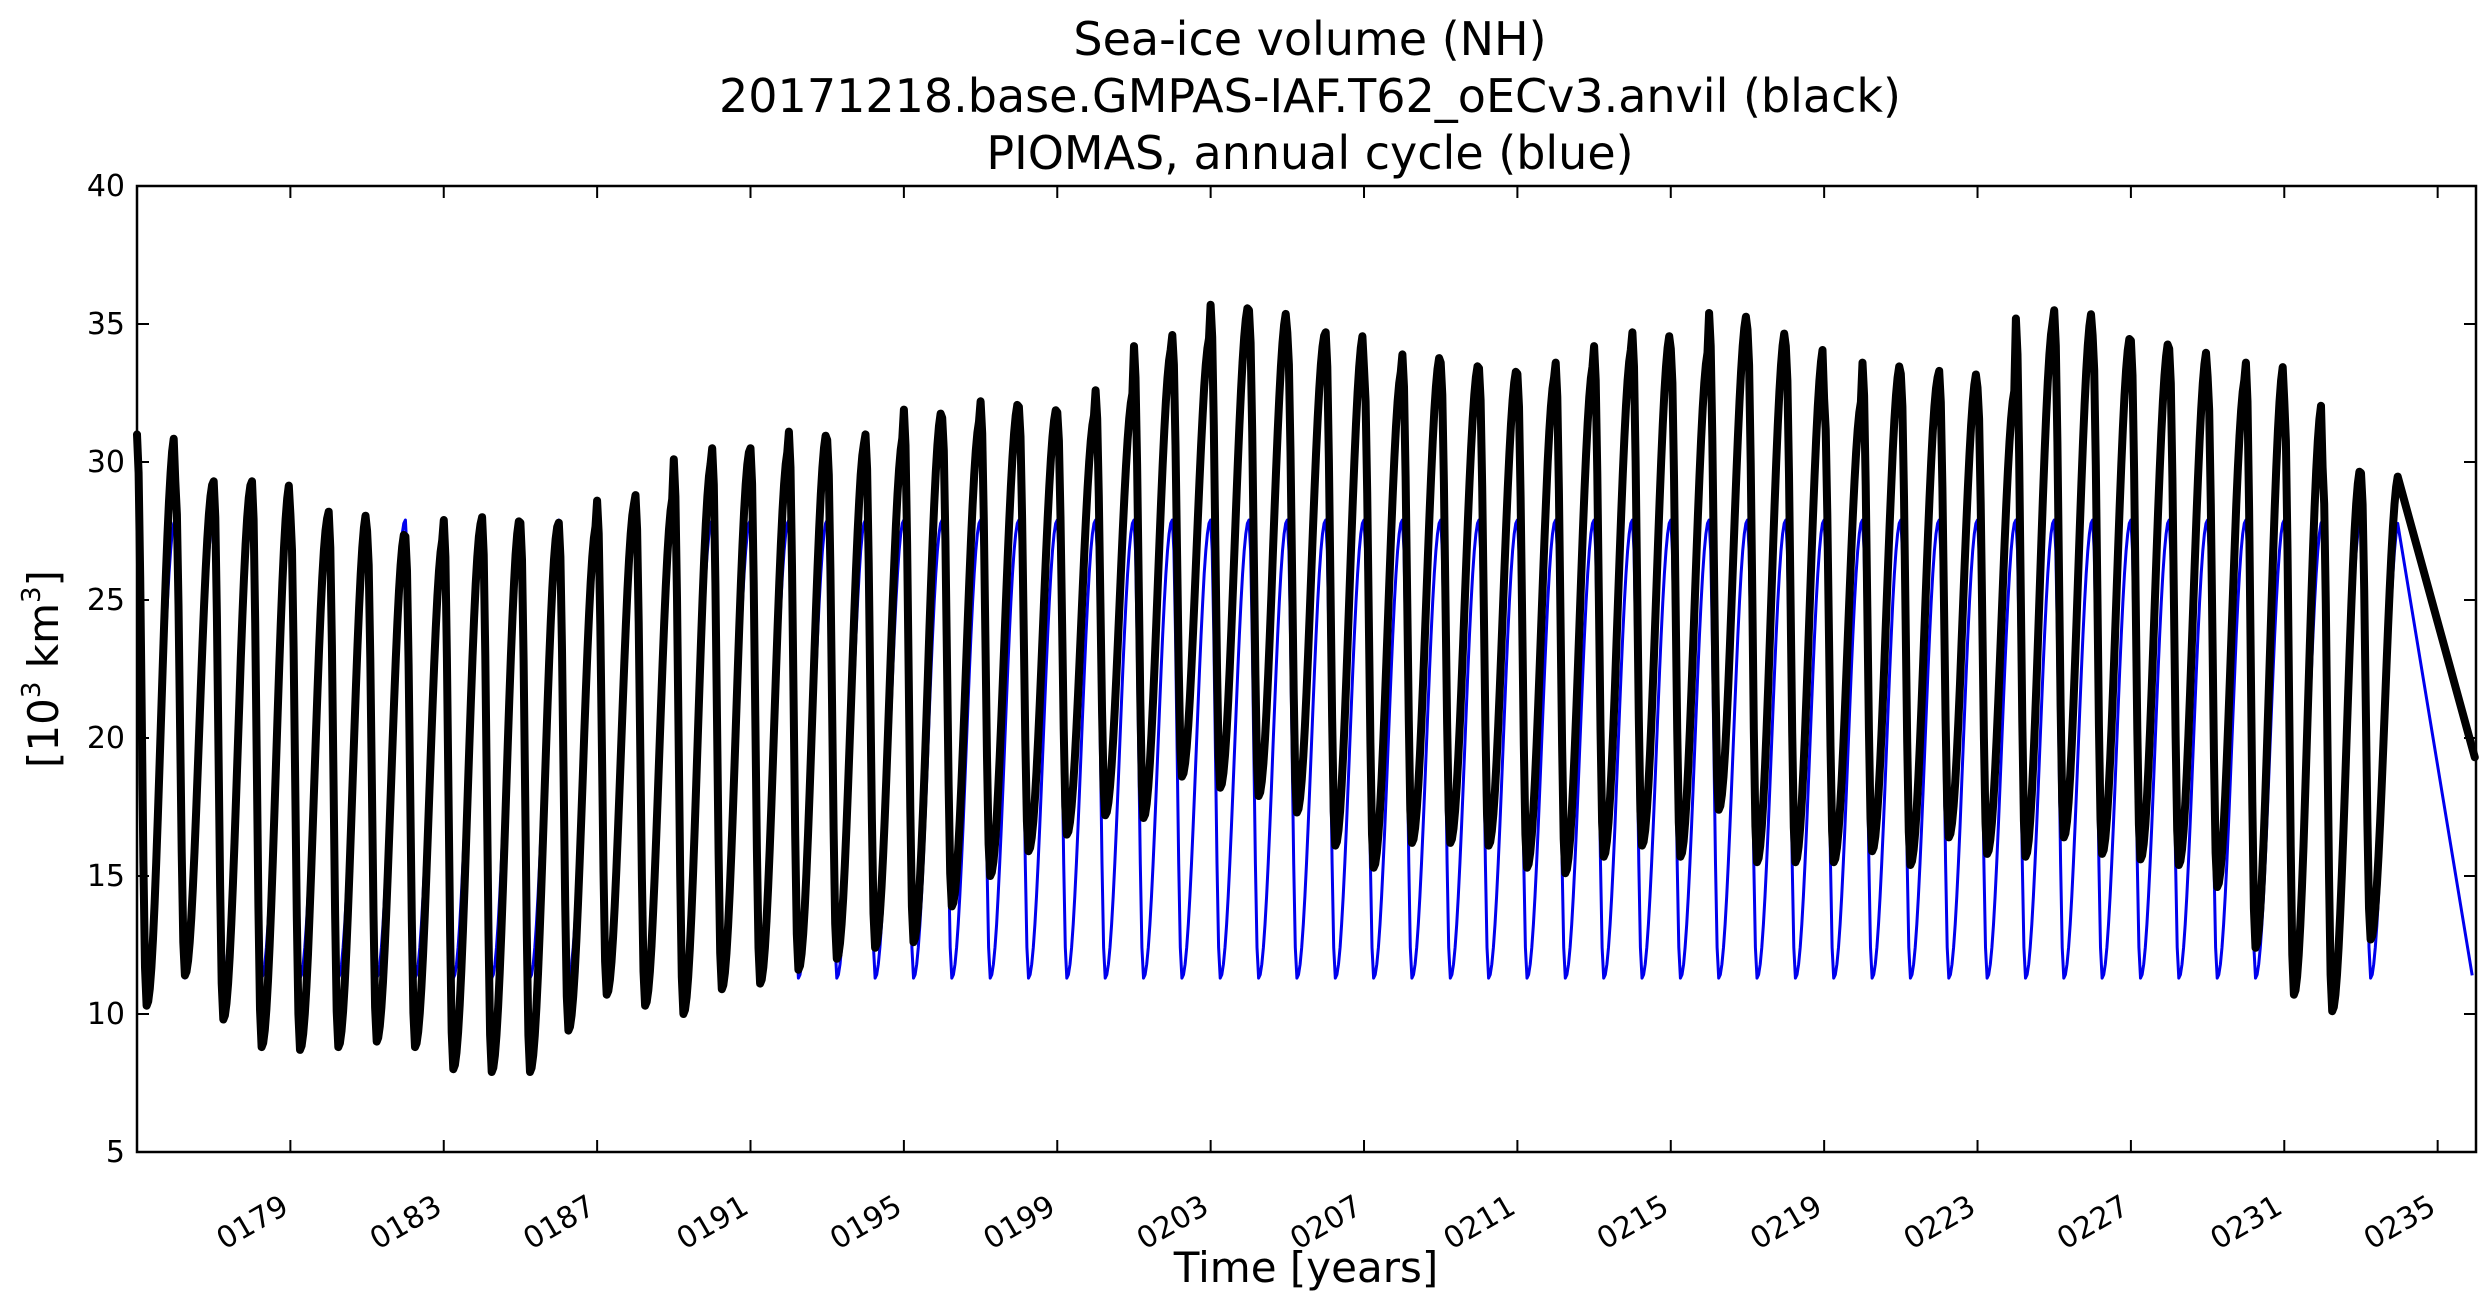 Image resolution: width=2489 pixels, height=1309 pixels. I want to click on y-tick-label: 25, so click(106, 600).